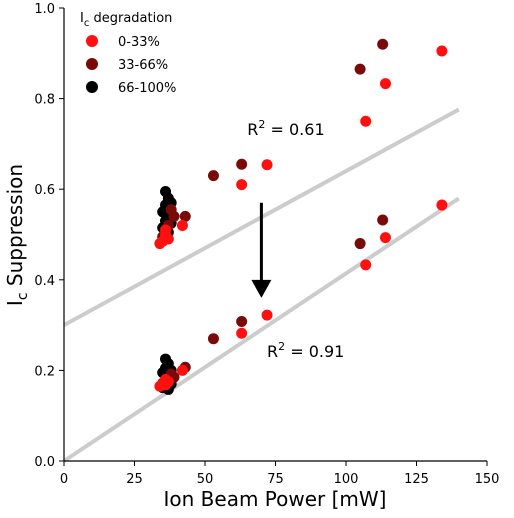  What do you see at coordinates (314, 351) in the screenshot?
I see `r-squared-lower-value: = 0.91` at bounding box center [314, 351].